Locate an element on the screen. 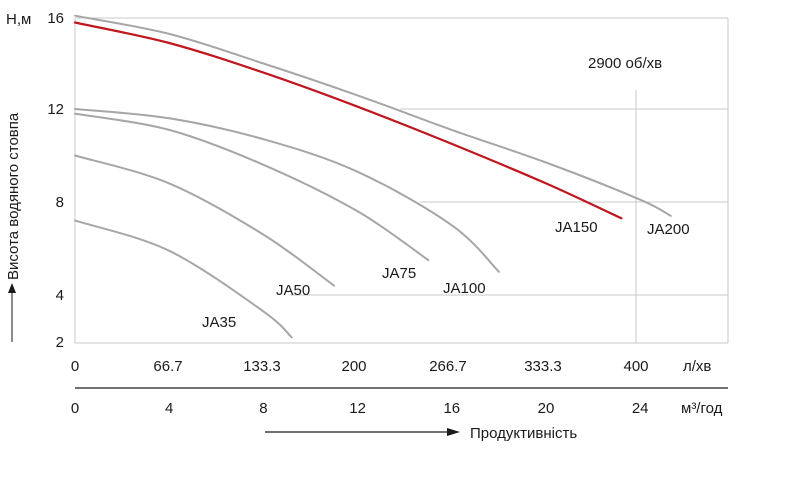 This screenshot has height=482, width=786. x-tick-labels-m3h: 0 4 8 12 16 20 24 is located at coordinates (360, 408).